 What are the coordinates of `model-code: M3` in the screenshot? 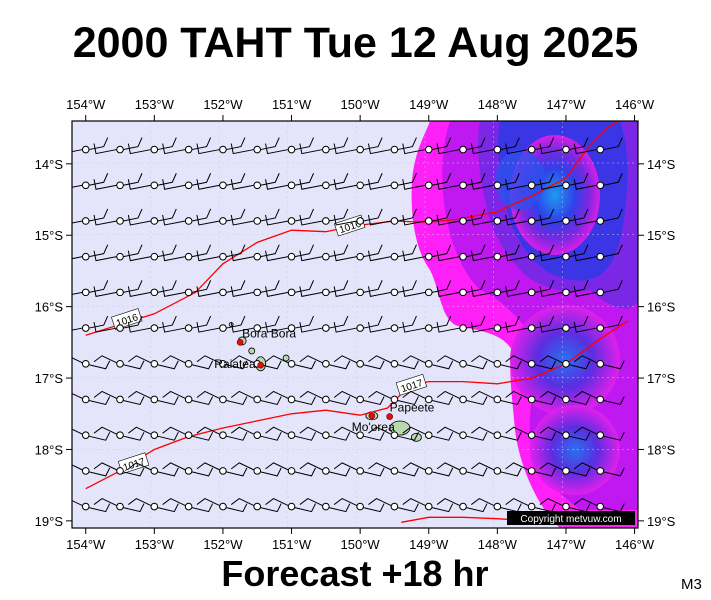 It's located at (691, 584).